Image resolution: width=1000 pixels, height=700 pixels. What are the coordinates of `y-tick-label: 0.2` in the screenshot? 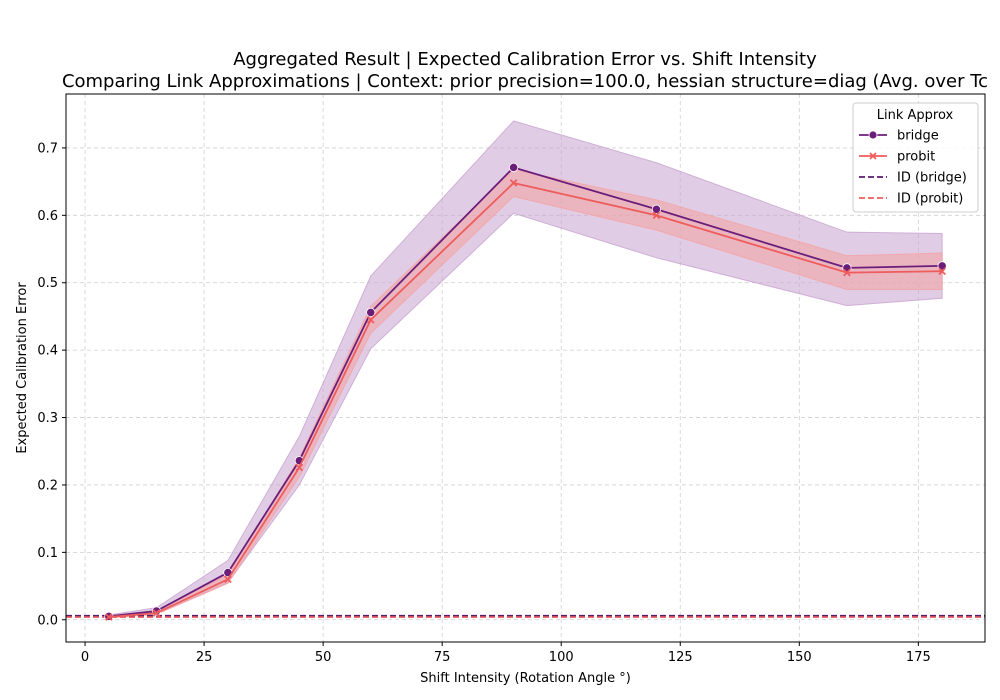 It's located at (47, 485).